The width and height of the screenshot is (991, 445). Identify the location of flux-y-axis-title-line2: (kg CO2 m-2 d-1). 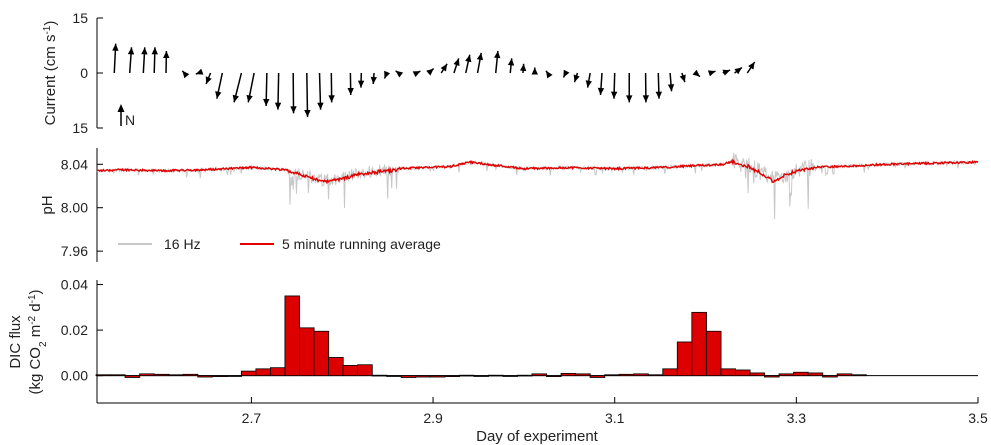
(38, 341).